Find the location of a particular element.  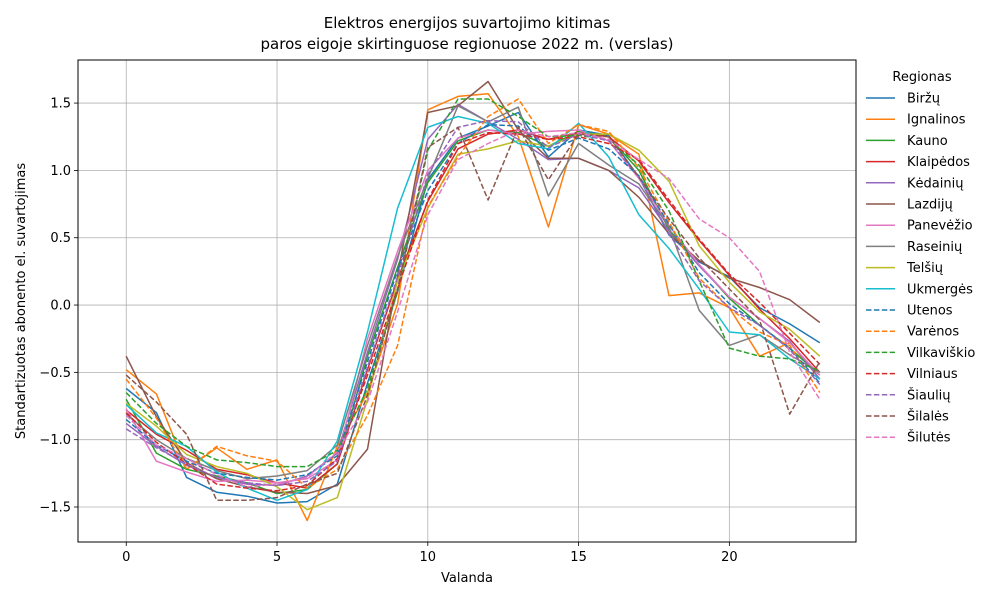

legend-entry: Varėnos is located at coordinates (933, 332).